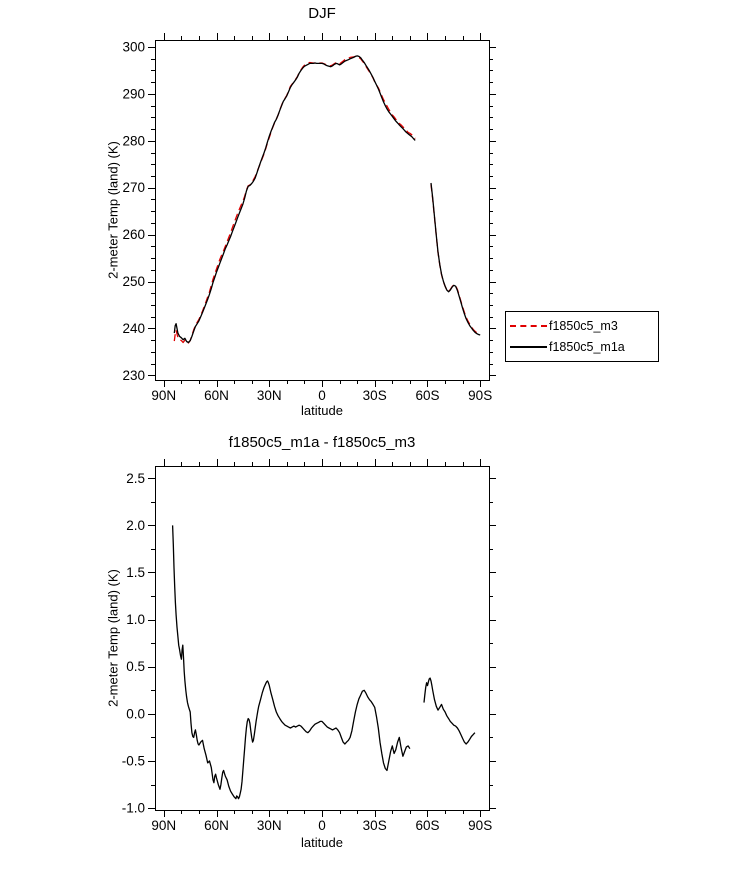  What do you see at coordinates (135, 666) in the screenshot?
I see `y-tick-label: 0.5` at bounding box center [135, 666].